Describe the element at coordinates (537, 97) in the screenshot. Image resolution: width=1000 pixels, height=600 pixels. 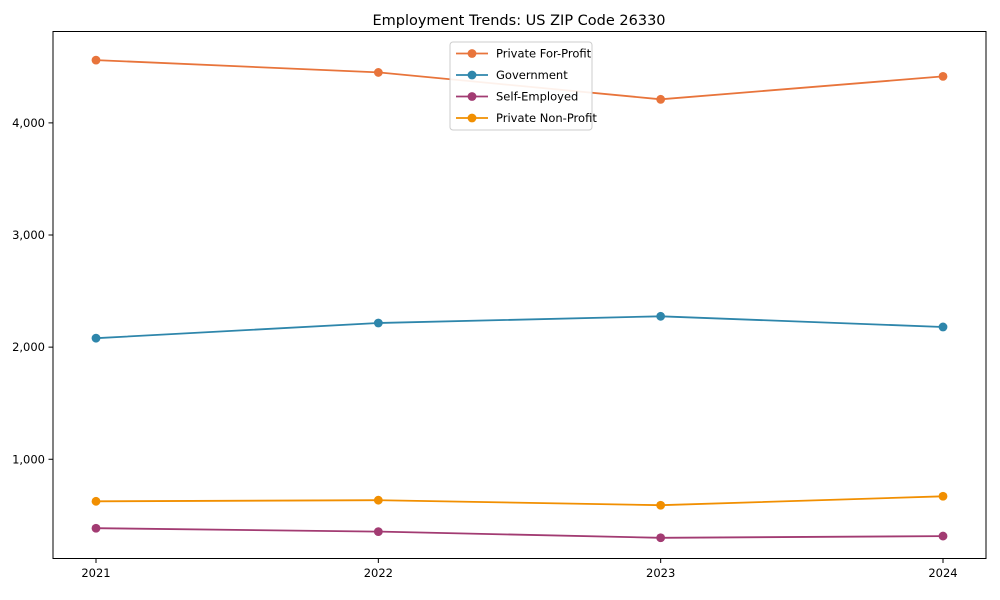
I see `legend-label-self-employed: Self-Employed` at that location.